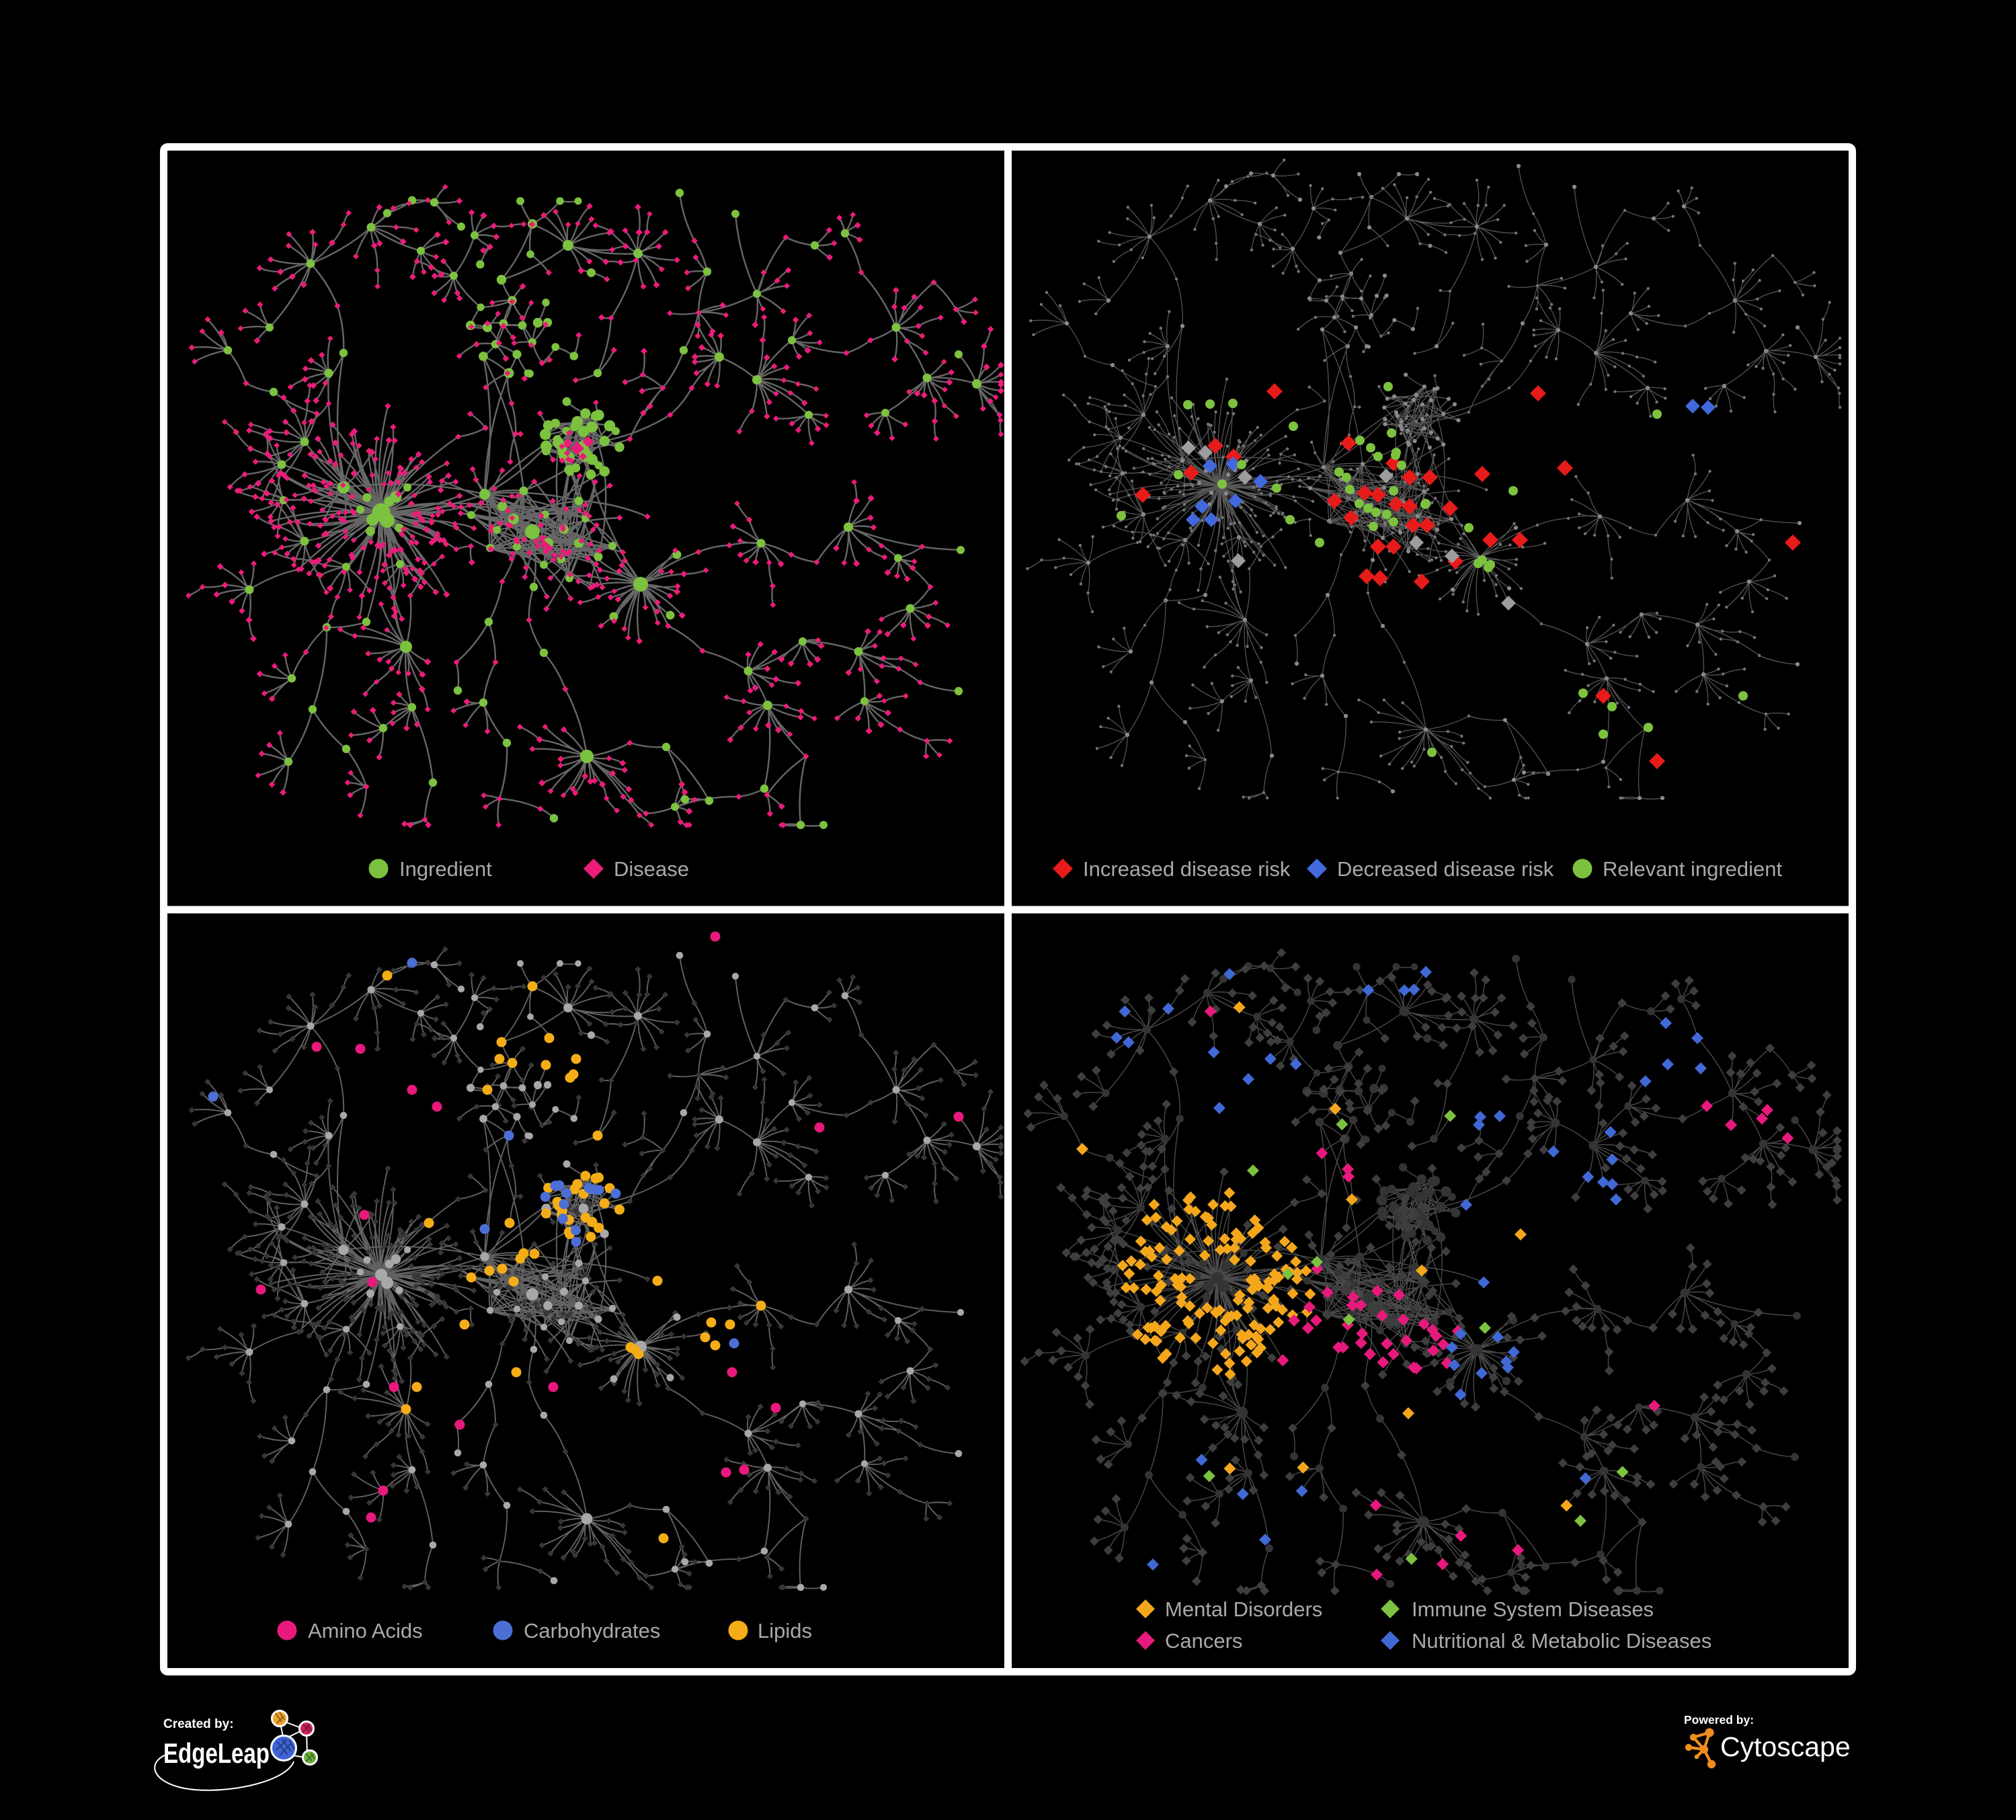 Image resolution: width=2016 pixels, height=1820 pixels. Describe the element at coordinates (1187, 869) in the screenshot. I see `svg-text: Increased disease risk` at that location.